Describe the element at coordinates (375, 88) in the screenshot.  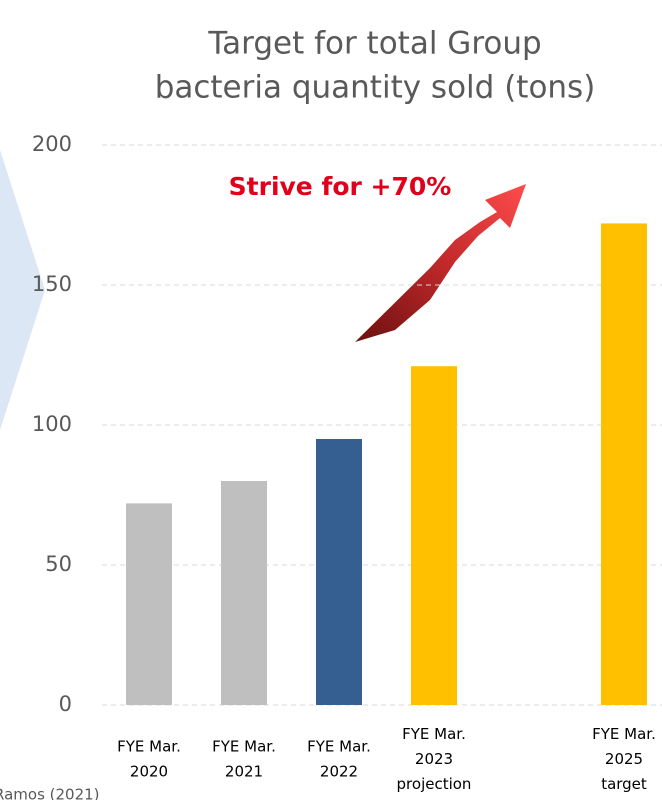
I see `chart-title: bacteria quantity sold (tons)` at that location.